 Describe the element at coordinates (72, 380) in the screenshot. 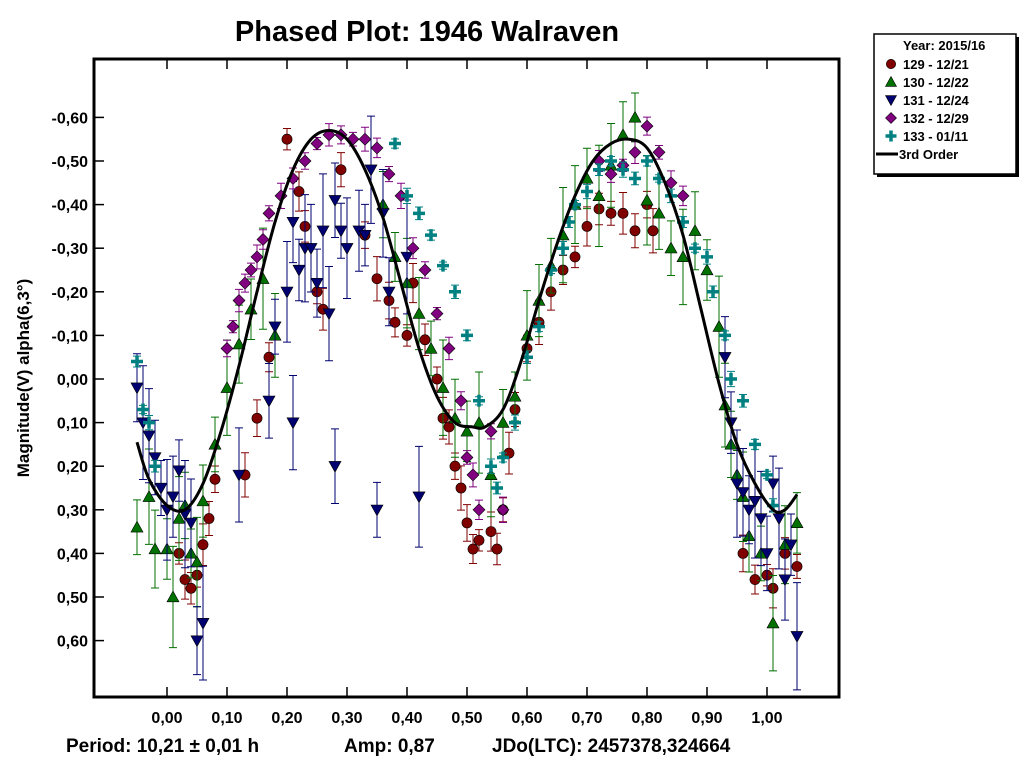

I see `y-tick-label: 0,00` at that location.